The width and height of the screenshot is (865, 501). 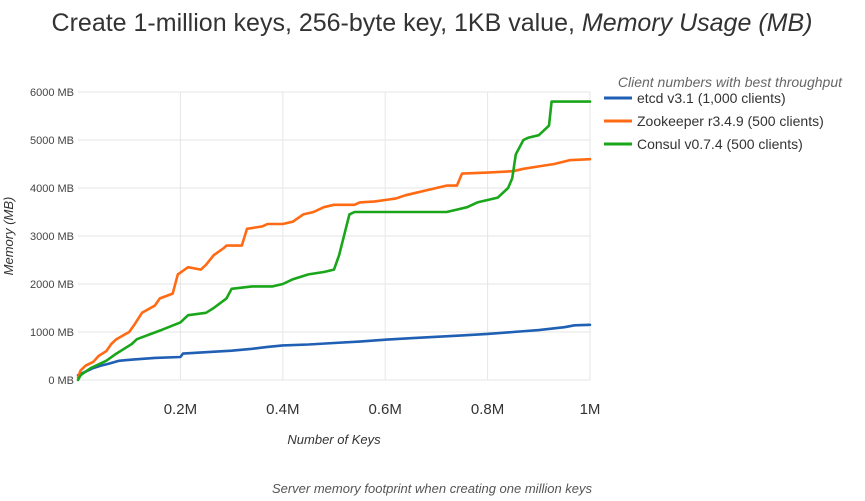 I want to click on legend-item-zookeeper: Zookeeper r3.4.9 (500 clients), so click(x=714, y=121).